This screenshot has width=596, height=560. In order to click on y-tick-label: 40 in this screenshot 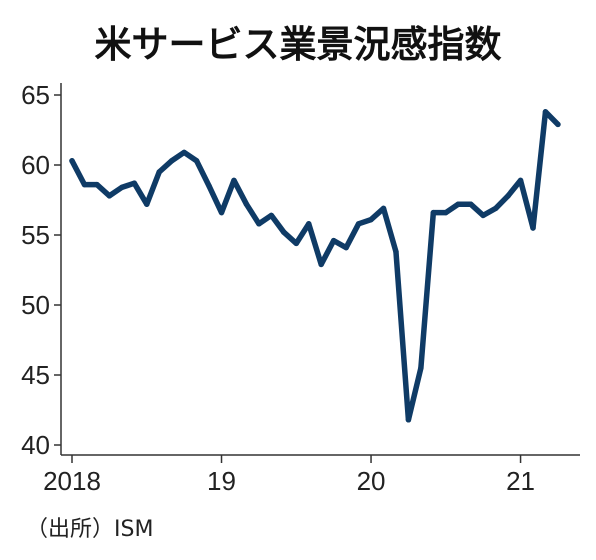, I will do `click(35, 445)`.